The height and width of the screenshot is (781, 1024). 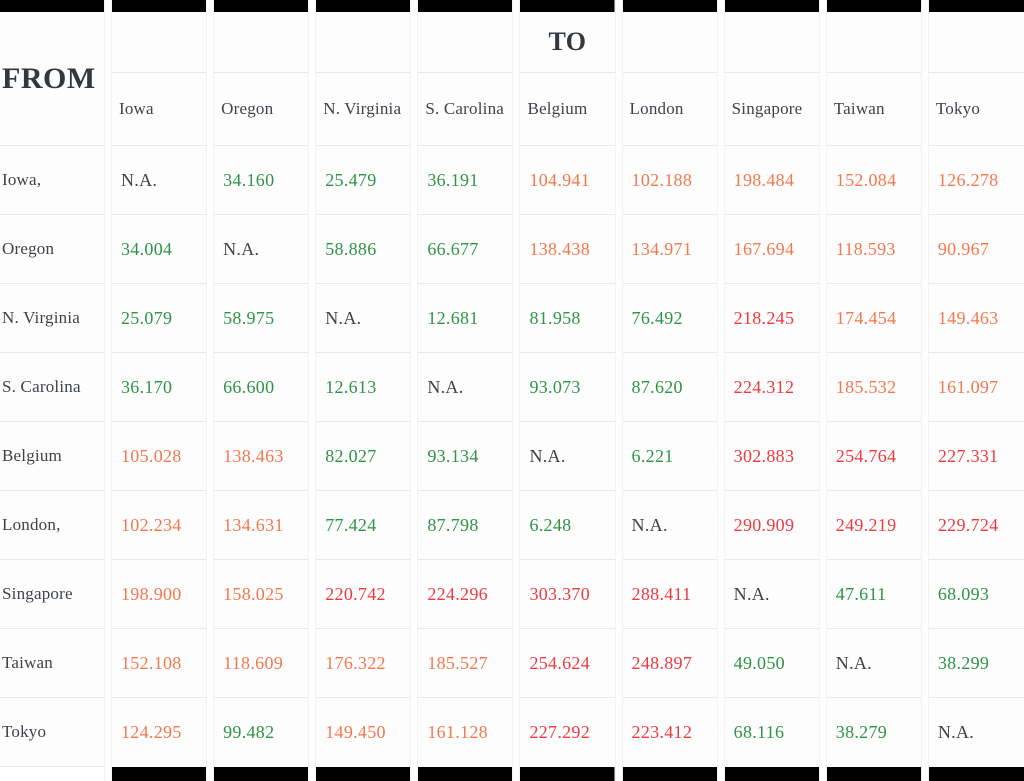 What do you see at coordinates (159, 386) in the screenshot?
I see `value-cell-s-carolina-to-iowa: 36.170` at bounding box center [159, 386].